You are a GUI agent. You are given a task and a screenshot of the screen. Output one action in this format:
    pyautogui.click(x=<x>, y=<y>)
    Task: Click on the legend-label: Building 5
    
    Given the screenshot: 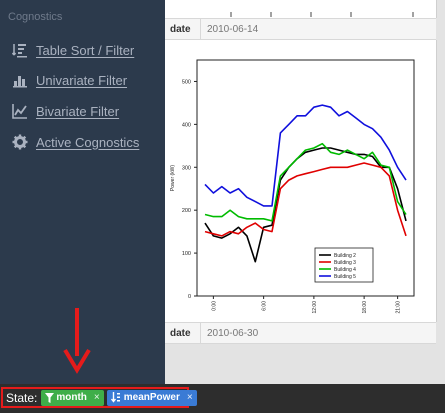 What is the action you would take?
    pyautogui.click(x=345, y=277)
    